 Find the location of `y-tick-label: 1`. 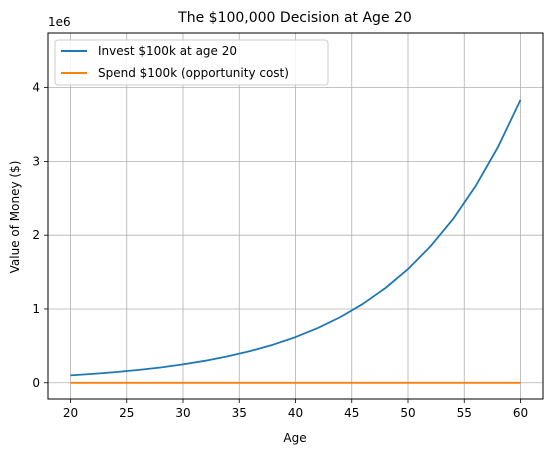

y-tick-label: 1 is located at coordinates (36, 309).